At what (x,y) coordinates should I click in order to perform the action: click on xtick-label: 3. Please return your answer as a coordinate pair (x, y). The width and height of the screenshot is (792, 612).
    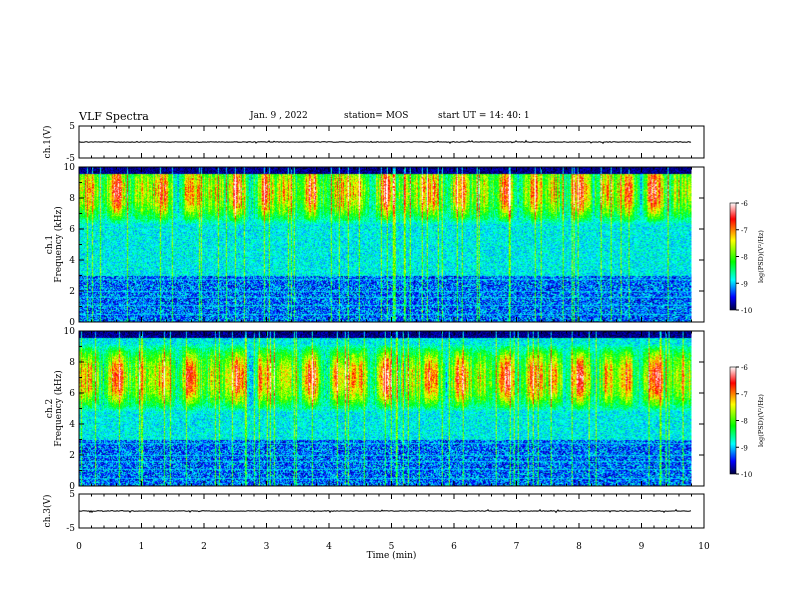
    Looking at the image, I should click on (267, 547).